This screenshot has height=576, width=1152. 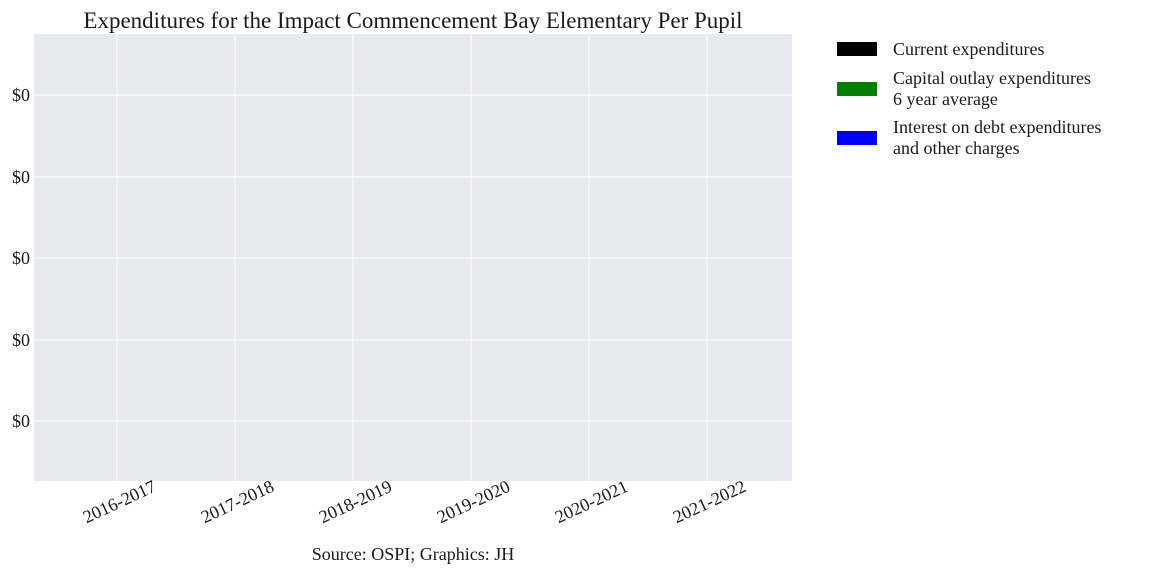 I want to click on x-tick-label: 2021-2022, so click(x=709, y=501).